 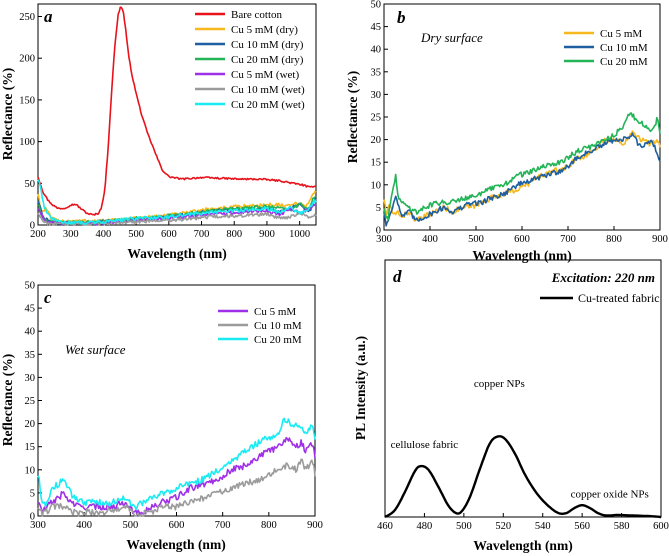 I want to click on legend-c-cu10: Cu 10 mM, so click(x=278, y=326).